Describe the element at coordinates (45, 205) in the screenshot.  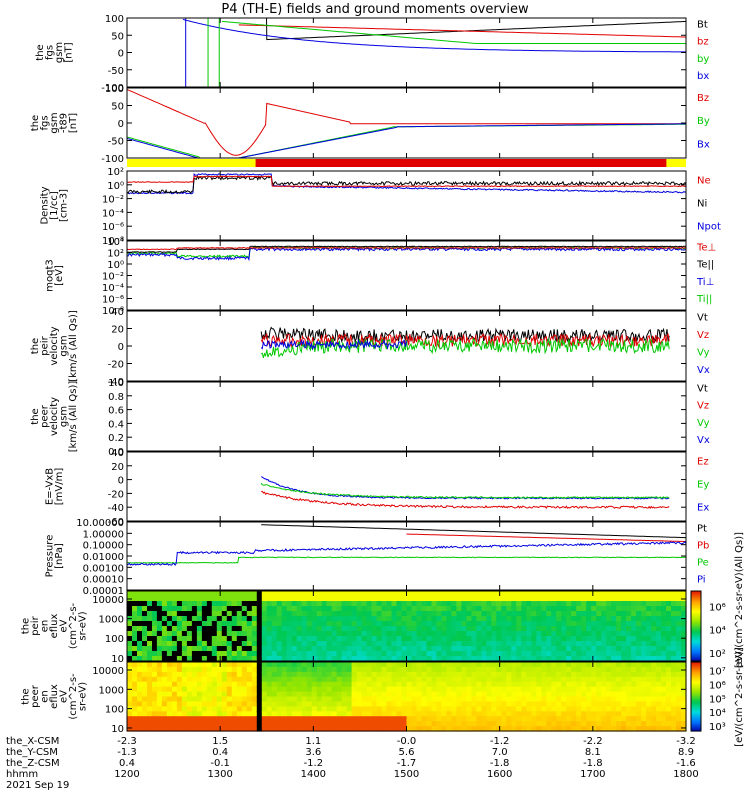
I see `y-axis-label: Density` at that location.